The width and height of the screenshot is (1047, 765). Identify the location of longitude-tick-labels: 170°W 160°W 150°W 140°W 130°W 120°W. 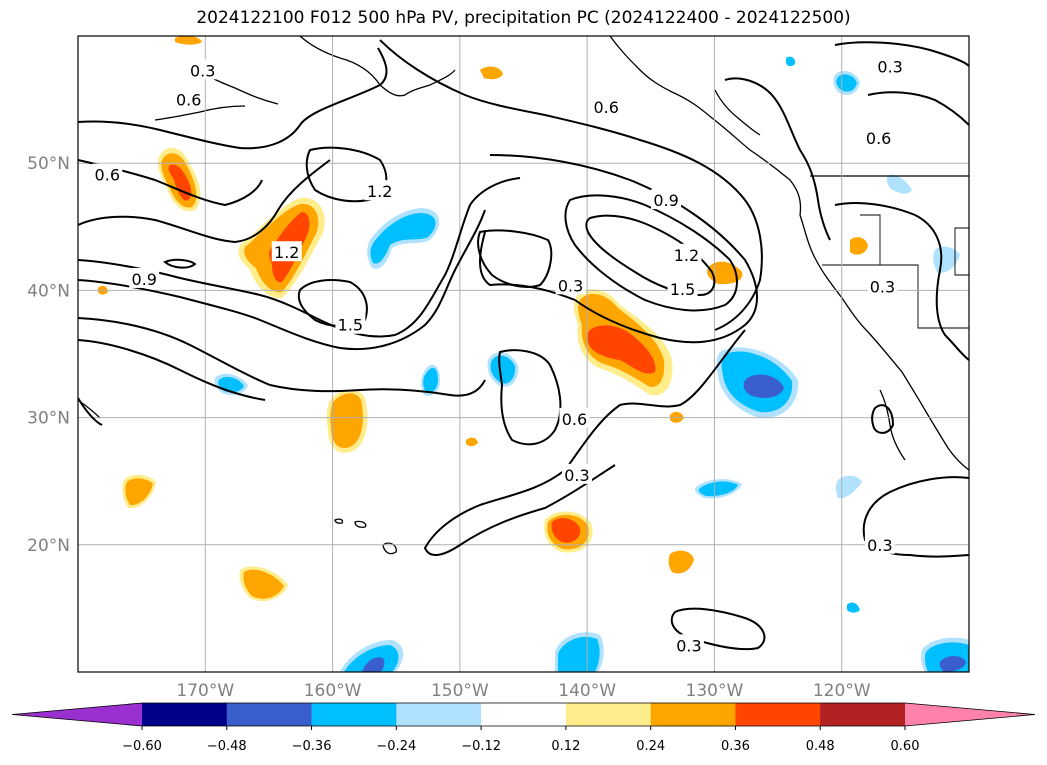
(523, 691).